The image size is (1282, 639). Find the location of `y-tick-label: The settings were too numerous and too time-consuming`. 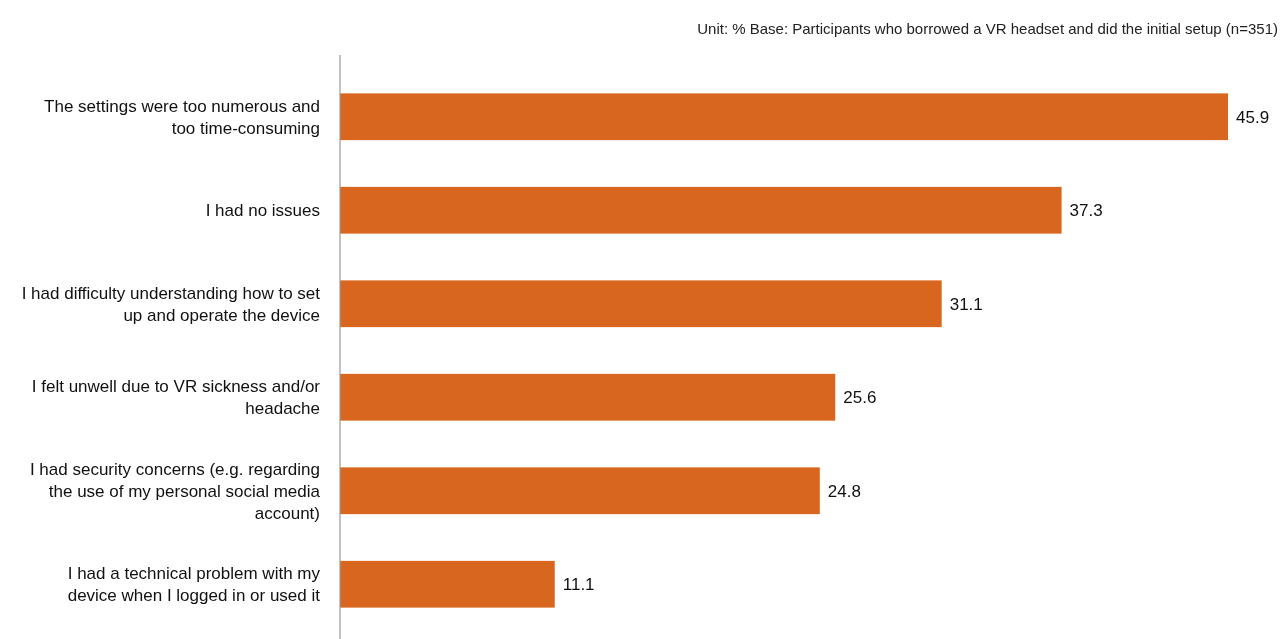

y-tick-label: The settings were too numerous and too time-consuming is located at coordinates (182, 117).